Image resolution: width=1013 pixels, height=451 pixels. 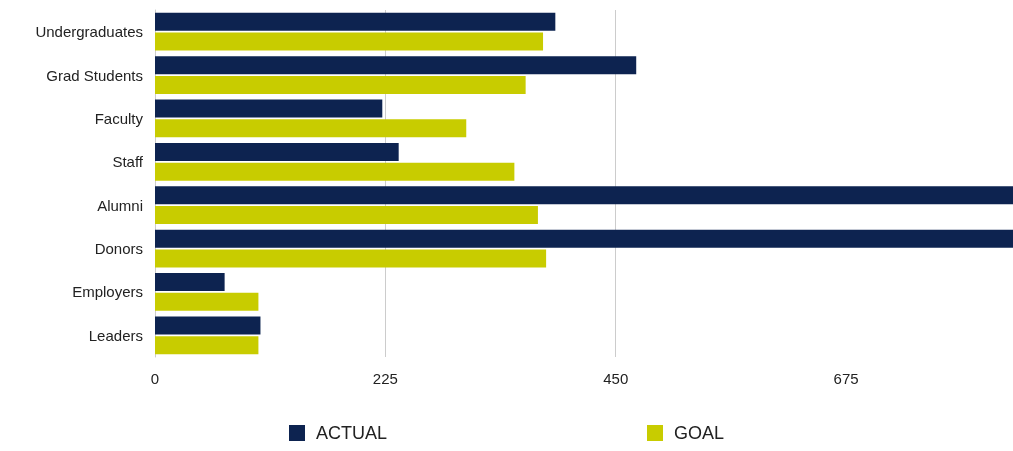 What do you see at coordinates (385, 378) in the screenshot?
I see `x-tick-label: 225` at bounding box center [385, 378].